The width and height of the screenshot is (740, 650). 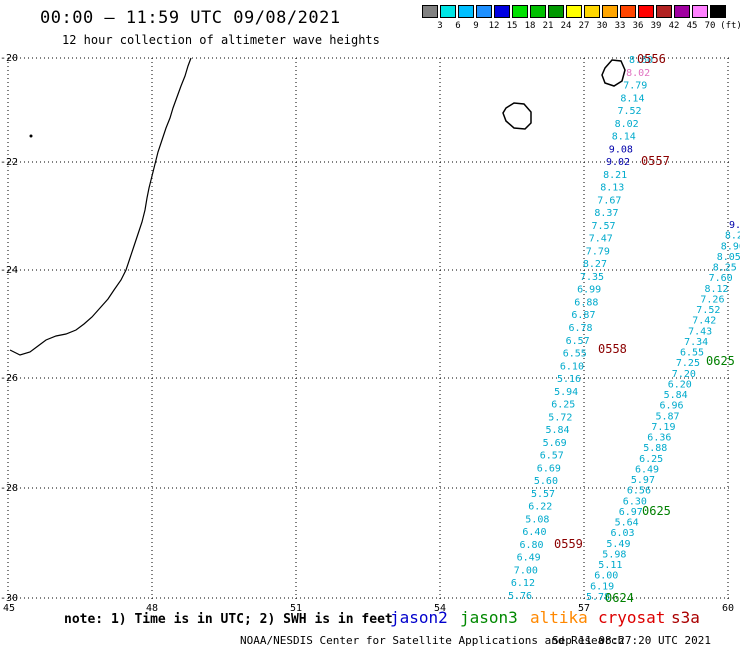 I want to click on swh-value: 6.56, so click(x=639, y=491).